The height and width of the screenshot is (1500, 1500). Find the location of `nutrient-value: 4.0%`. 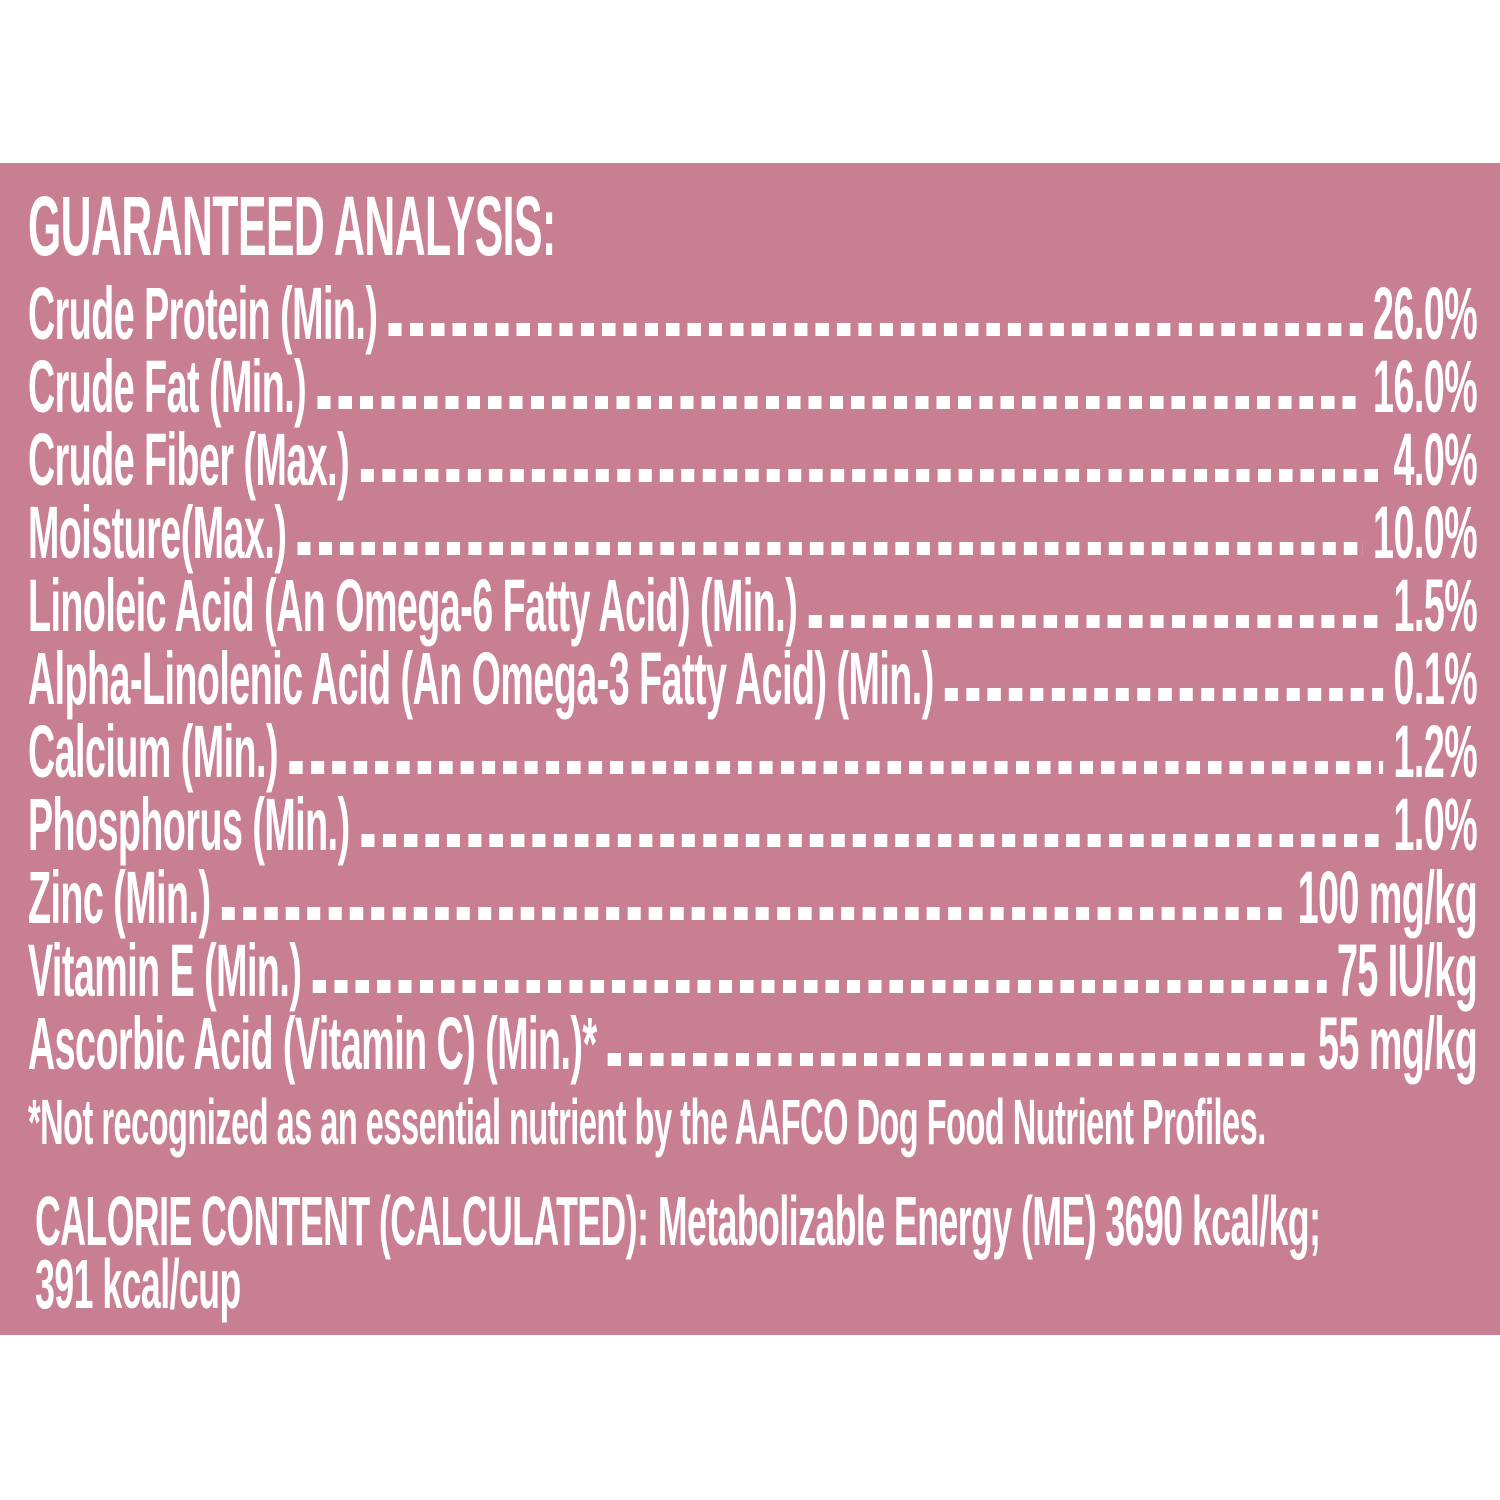

nutrient-value: 4.0% is located at coordinates (1435, 459).